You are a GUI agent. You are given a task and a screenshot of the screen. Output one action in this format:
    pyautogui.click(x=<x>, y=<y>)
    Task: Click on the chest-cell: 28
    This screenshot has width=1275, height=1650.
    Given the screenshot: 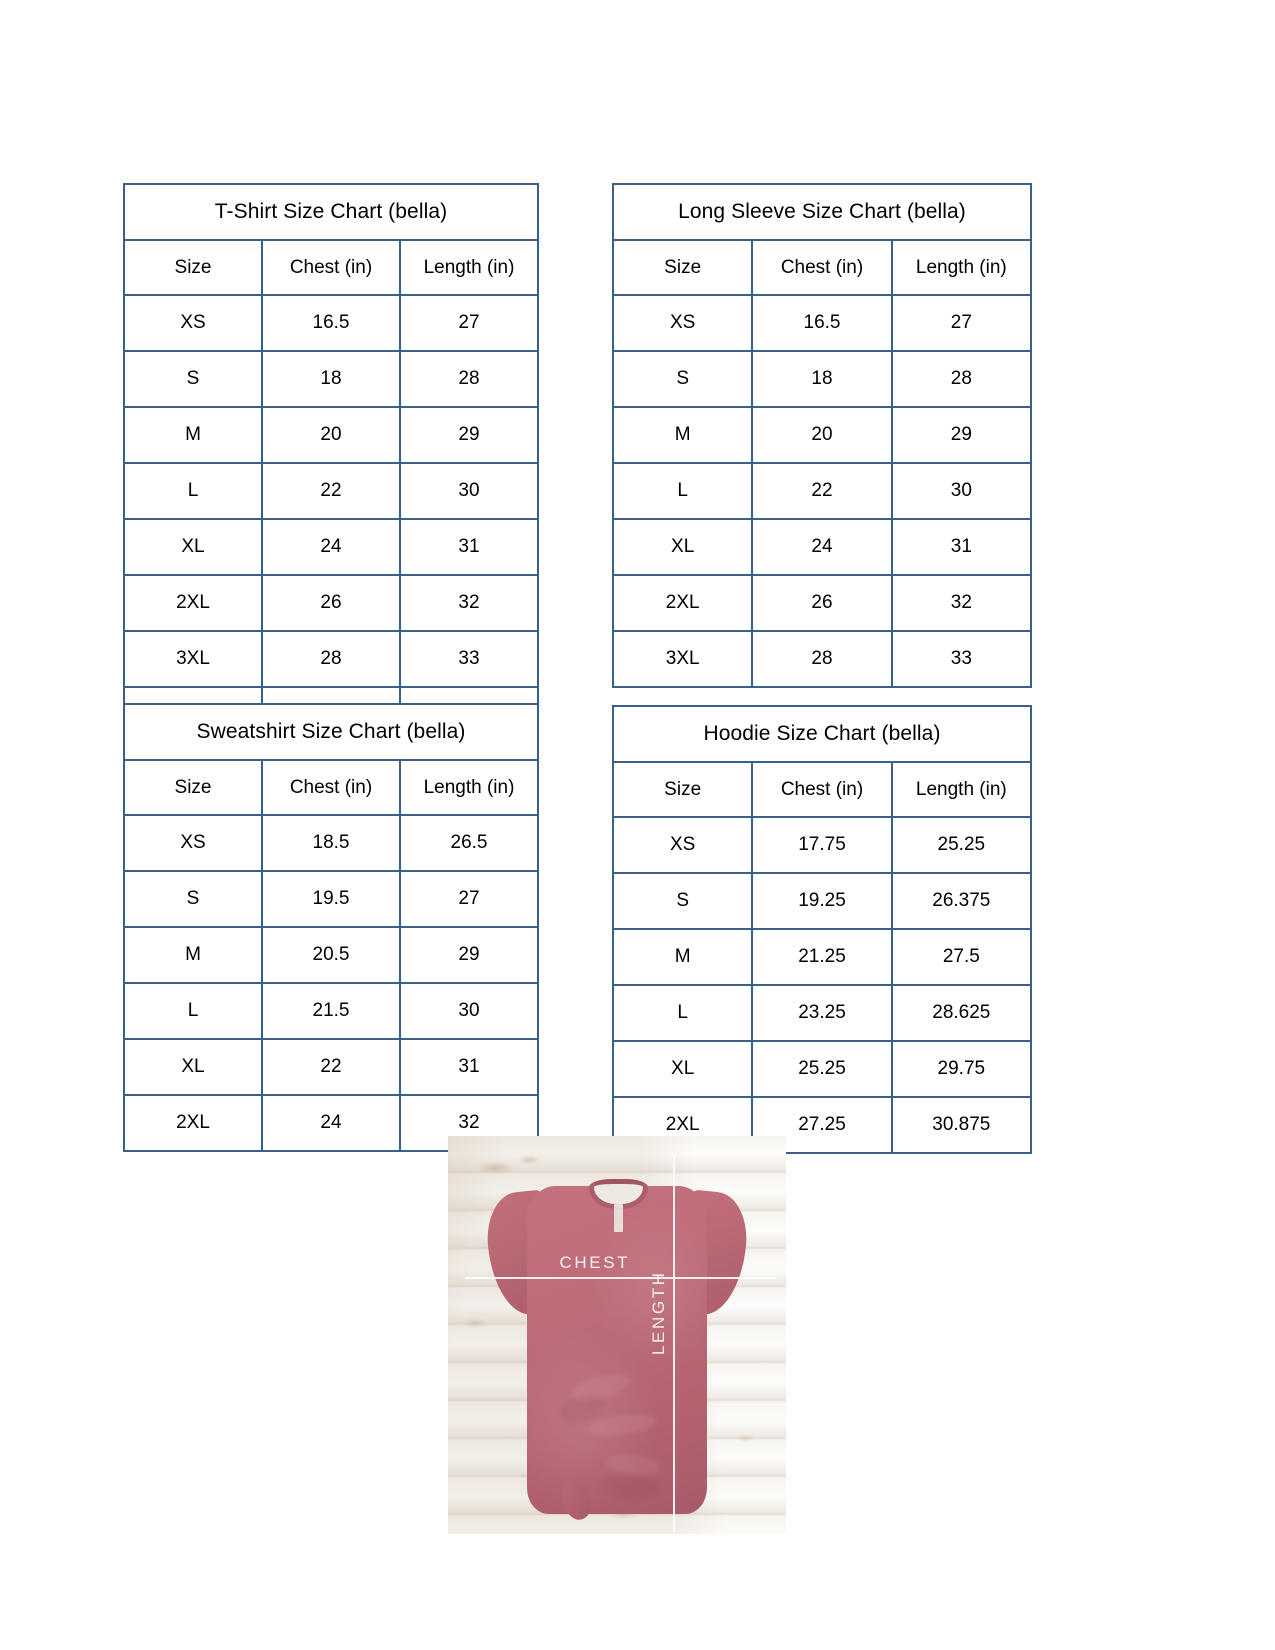 What is the action you would take?
    pyautogui.click(x=822, y=659)
    